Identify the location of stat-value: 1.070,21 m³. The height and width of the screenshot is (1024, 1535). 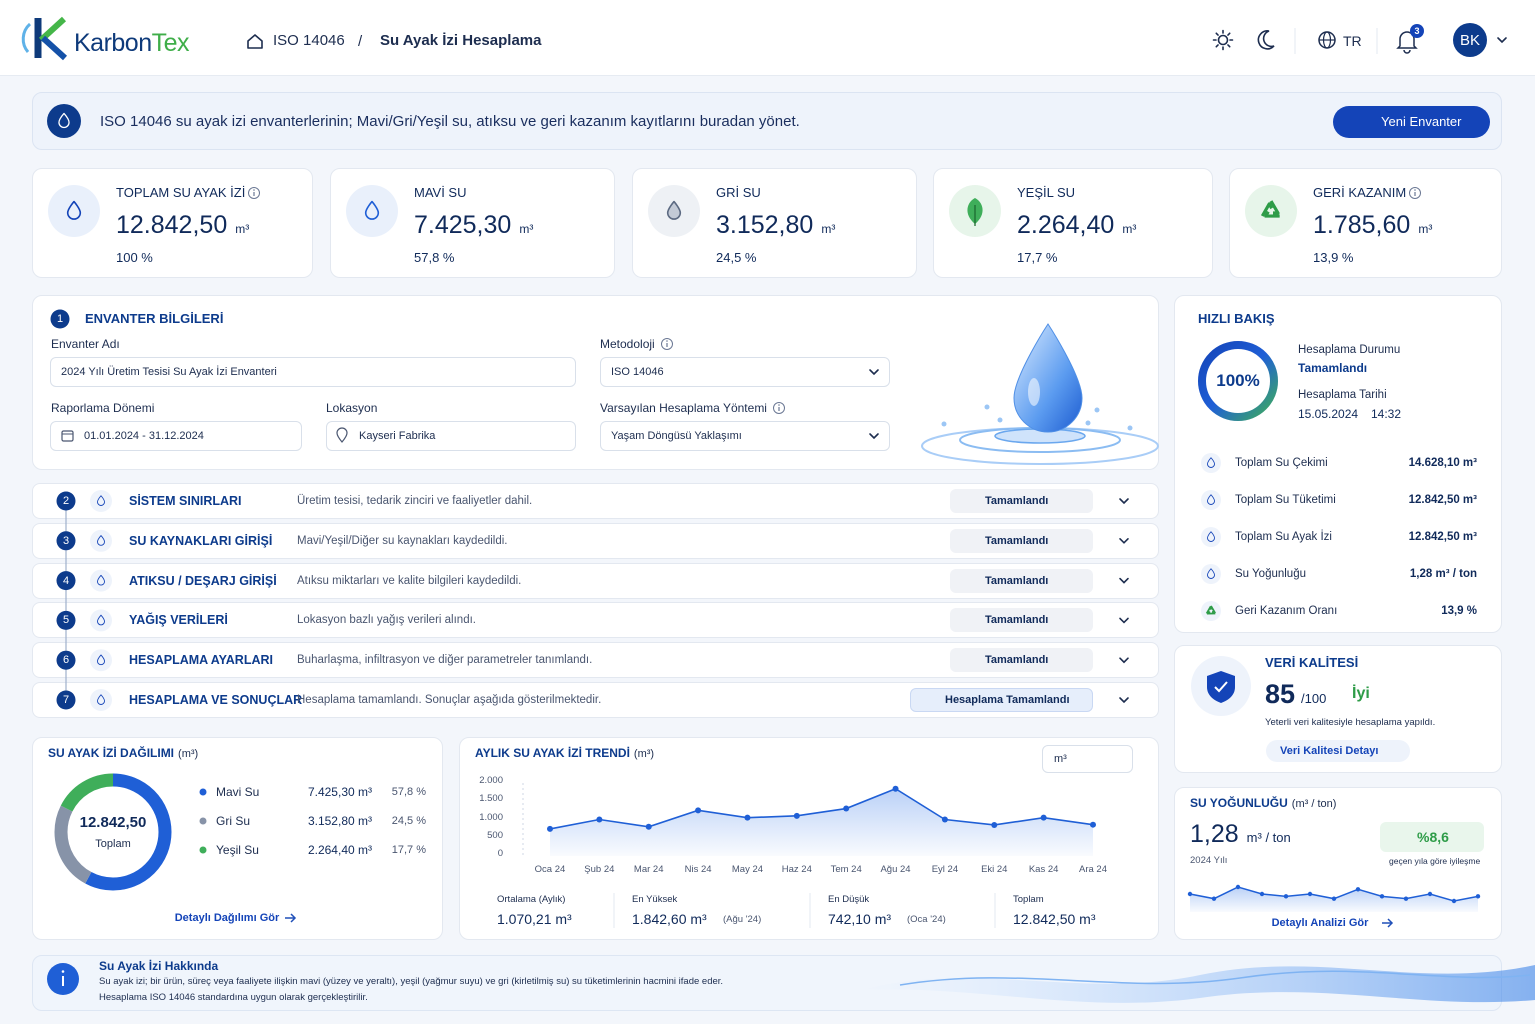
(534, 919).